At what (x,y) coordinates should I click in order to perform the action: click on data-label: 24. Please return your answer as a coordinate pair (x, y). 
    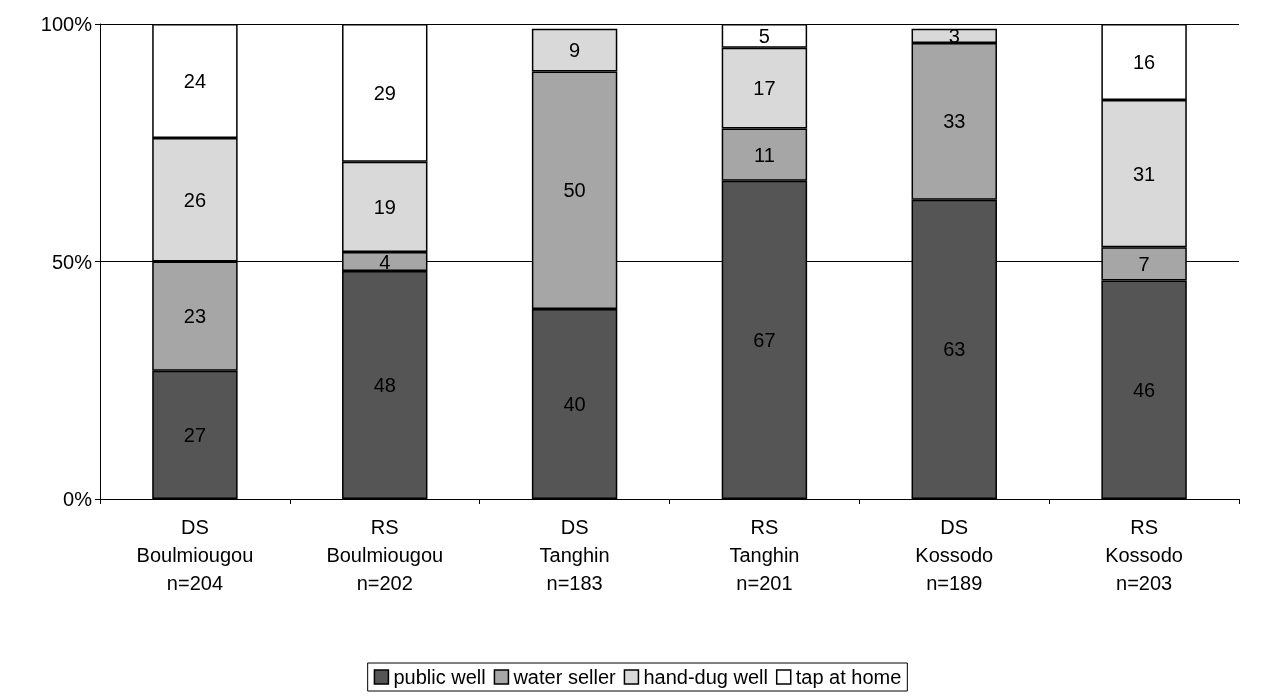
    Looking at the image, I should click on (195, 81).